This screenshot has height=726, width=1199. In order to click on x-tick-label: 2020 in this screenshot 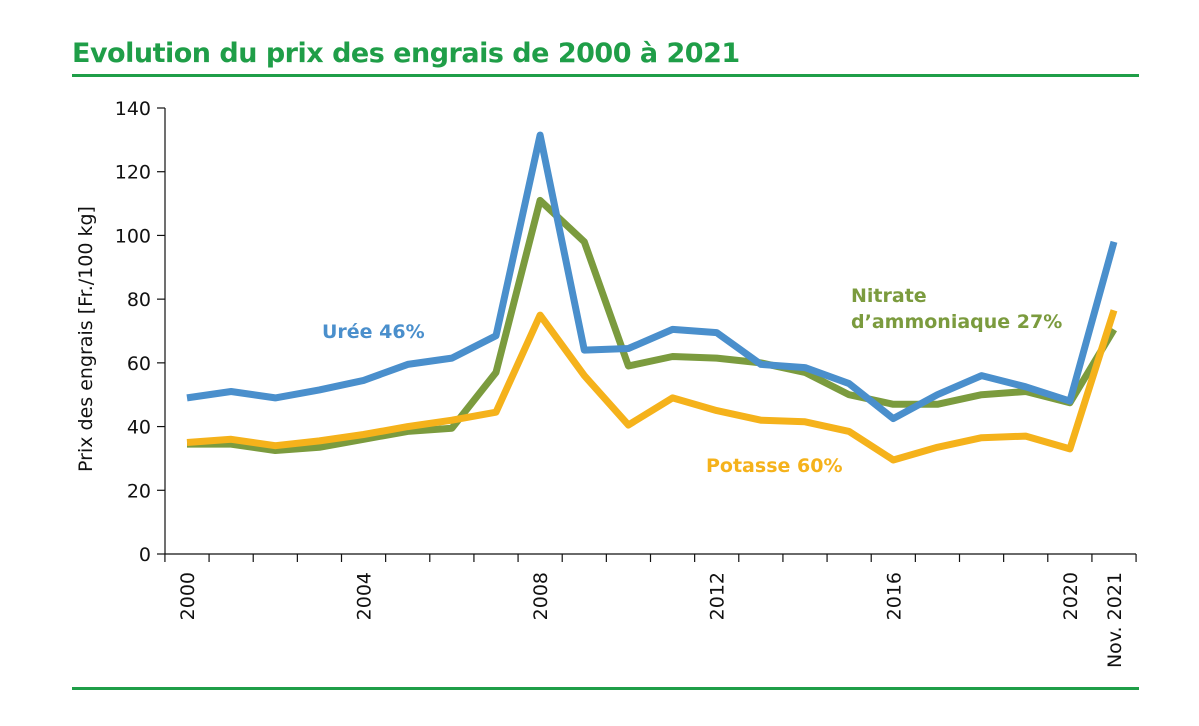, I will do `click(1071, 596)`.